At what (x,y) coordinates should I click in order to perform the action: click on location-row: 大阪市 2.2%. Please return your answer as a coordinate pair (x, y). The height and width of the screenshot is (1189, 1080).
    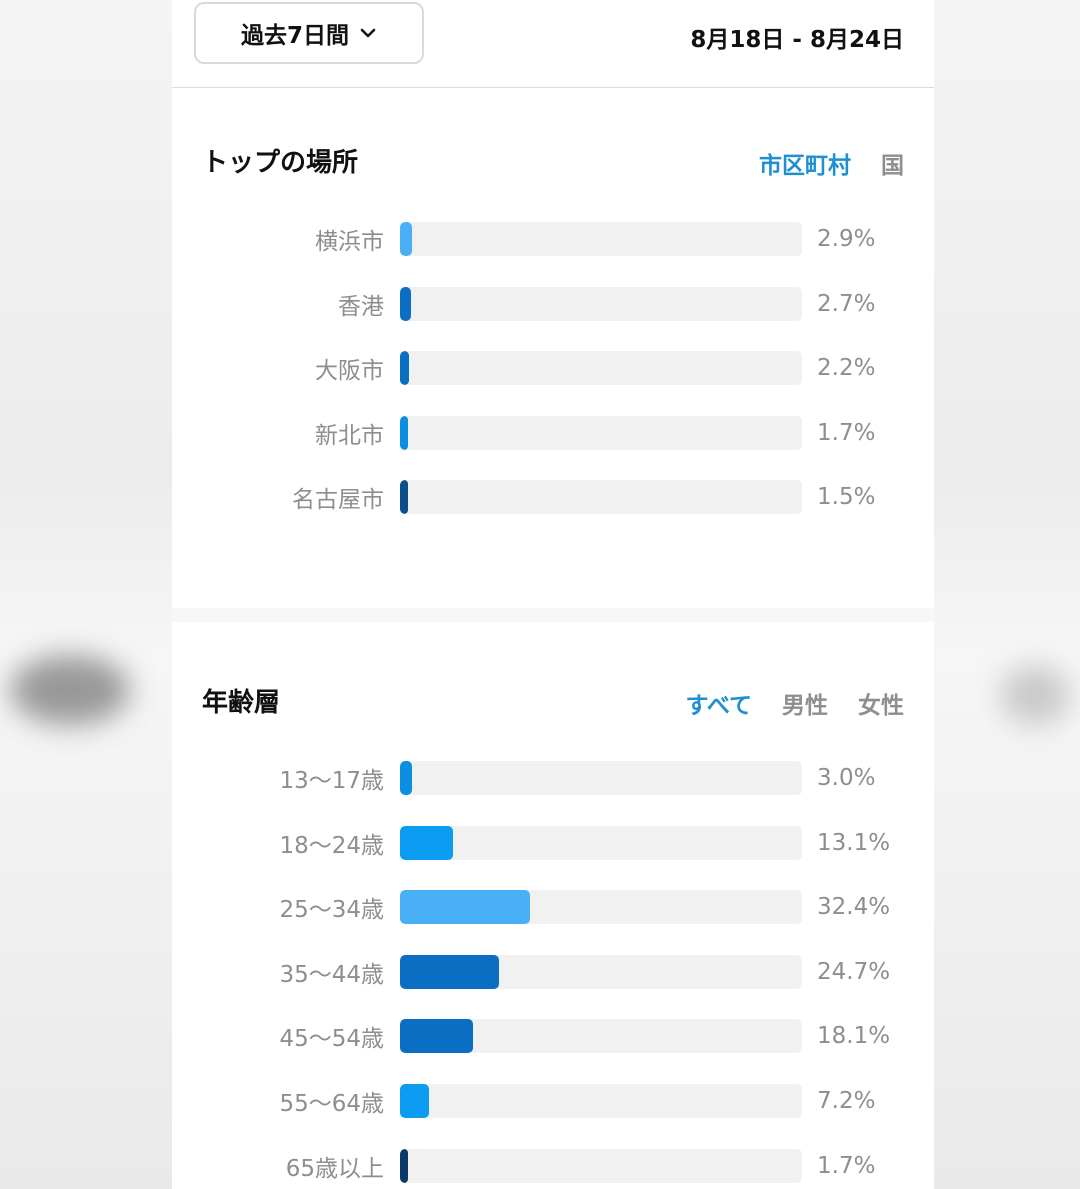
    Looking at the image, I should click on (553, 368).